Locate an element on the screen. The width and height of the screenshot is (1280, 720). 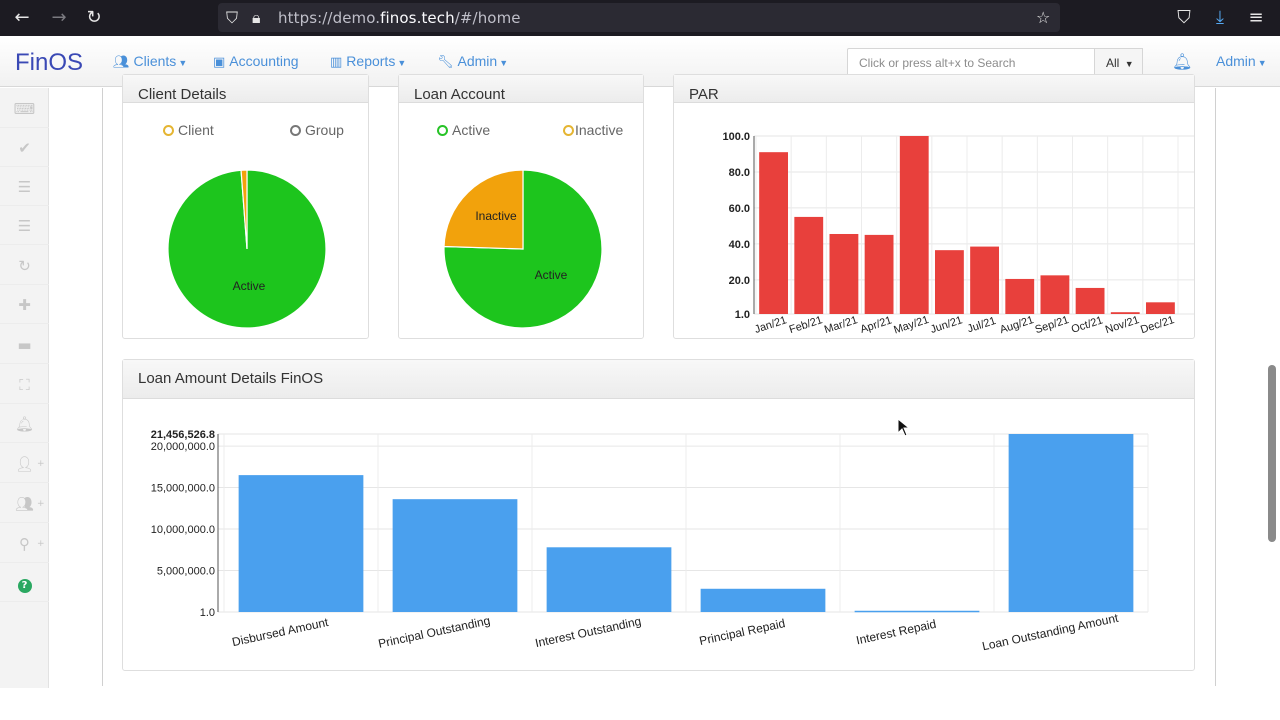
legend-group: Group is located at coordinates (317, 130).